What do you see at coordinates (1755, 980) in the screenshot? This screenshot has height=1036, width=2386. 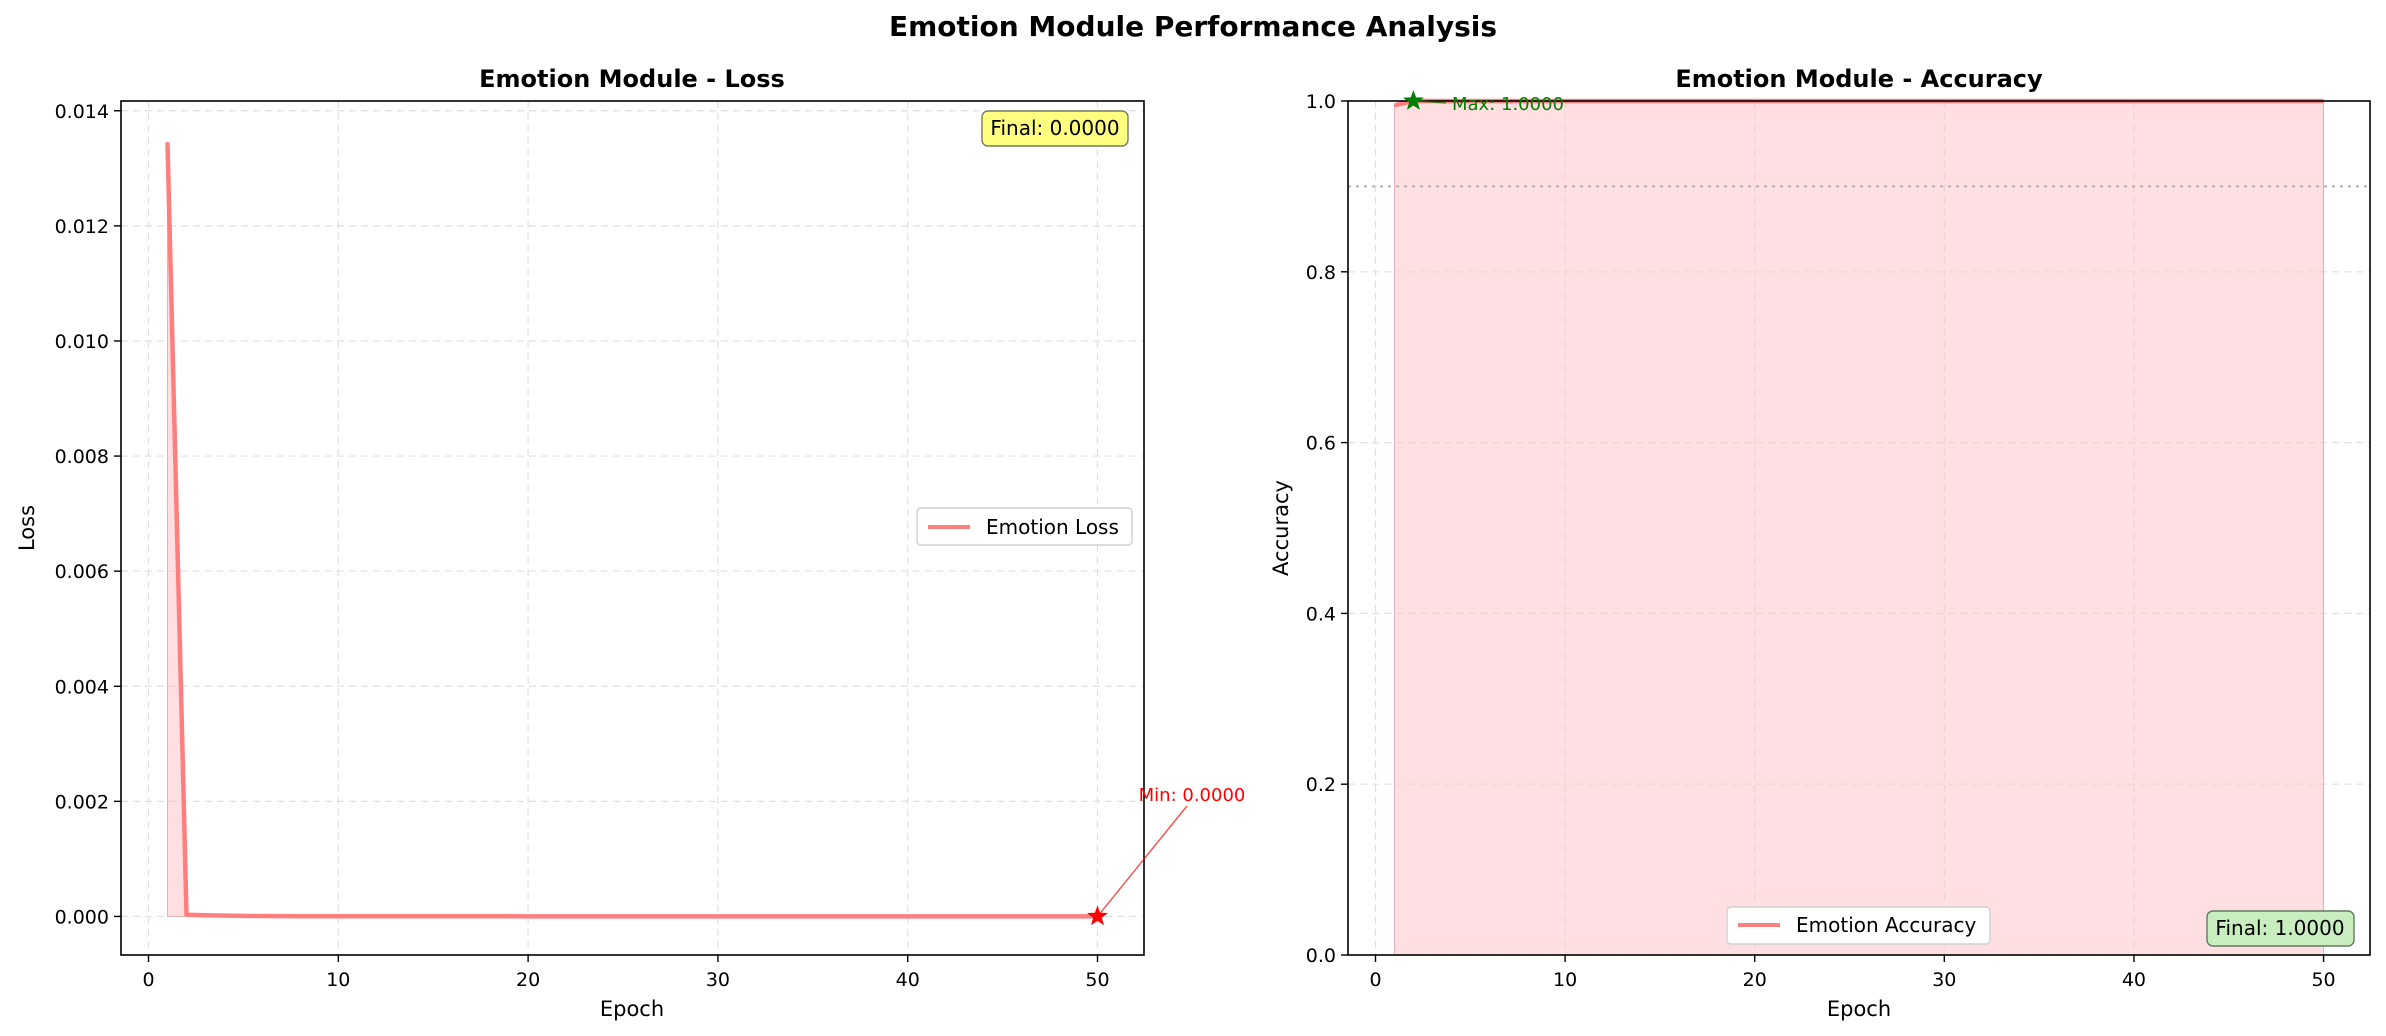 I see `x-tick-label: 20` at bounding box center [1755, 980].